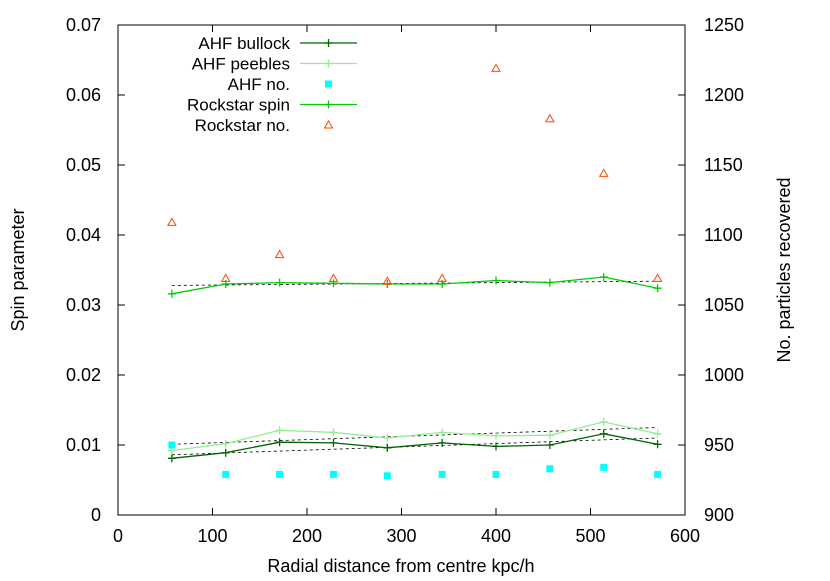 The image size is (830, 581). Describe the element at coordinates (83, 235) in the screenshot. I see `y-tick-label: 0.04` at that location.